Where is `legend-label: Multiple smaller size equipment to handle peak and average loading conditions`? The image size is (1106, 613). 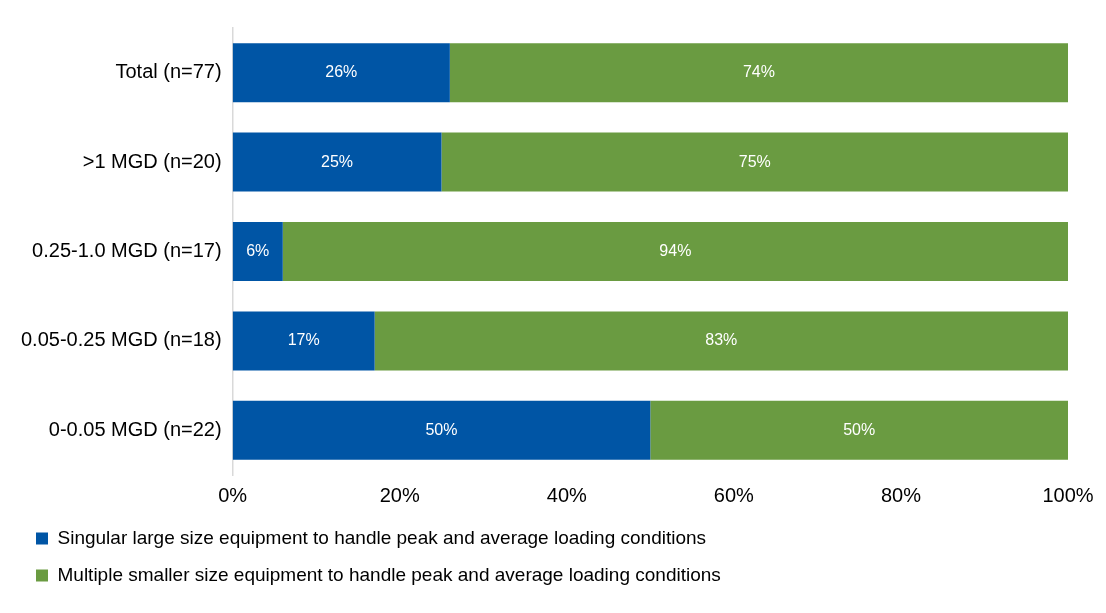 legend-label: Multiple smaller size equipment to handle peak and average loading conditions is located at coordinates (389, 574).